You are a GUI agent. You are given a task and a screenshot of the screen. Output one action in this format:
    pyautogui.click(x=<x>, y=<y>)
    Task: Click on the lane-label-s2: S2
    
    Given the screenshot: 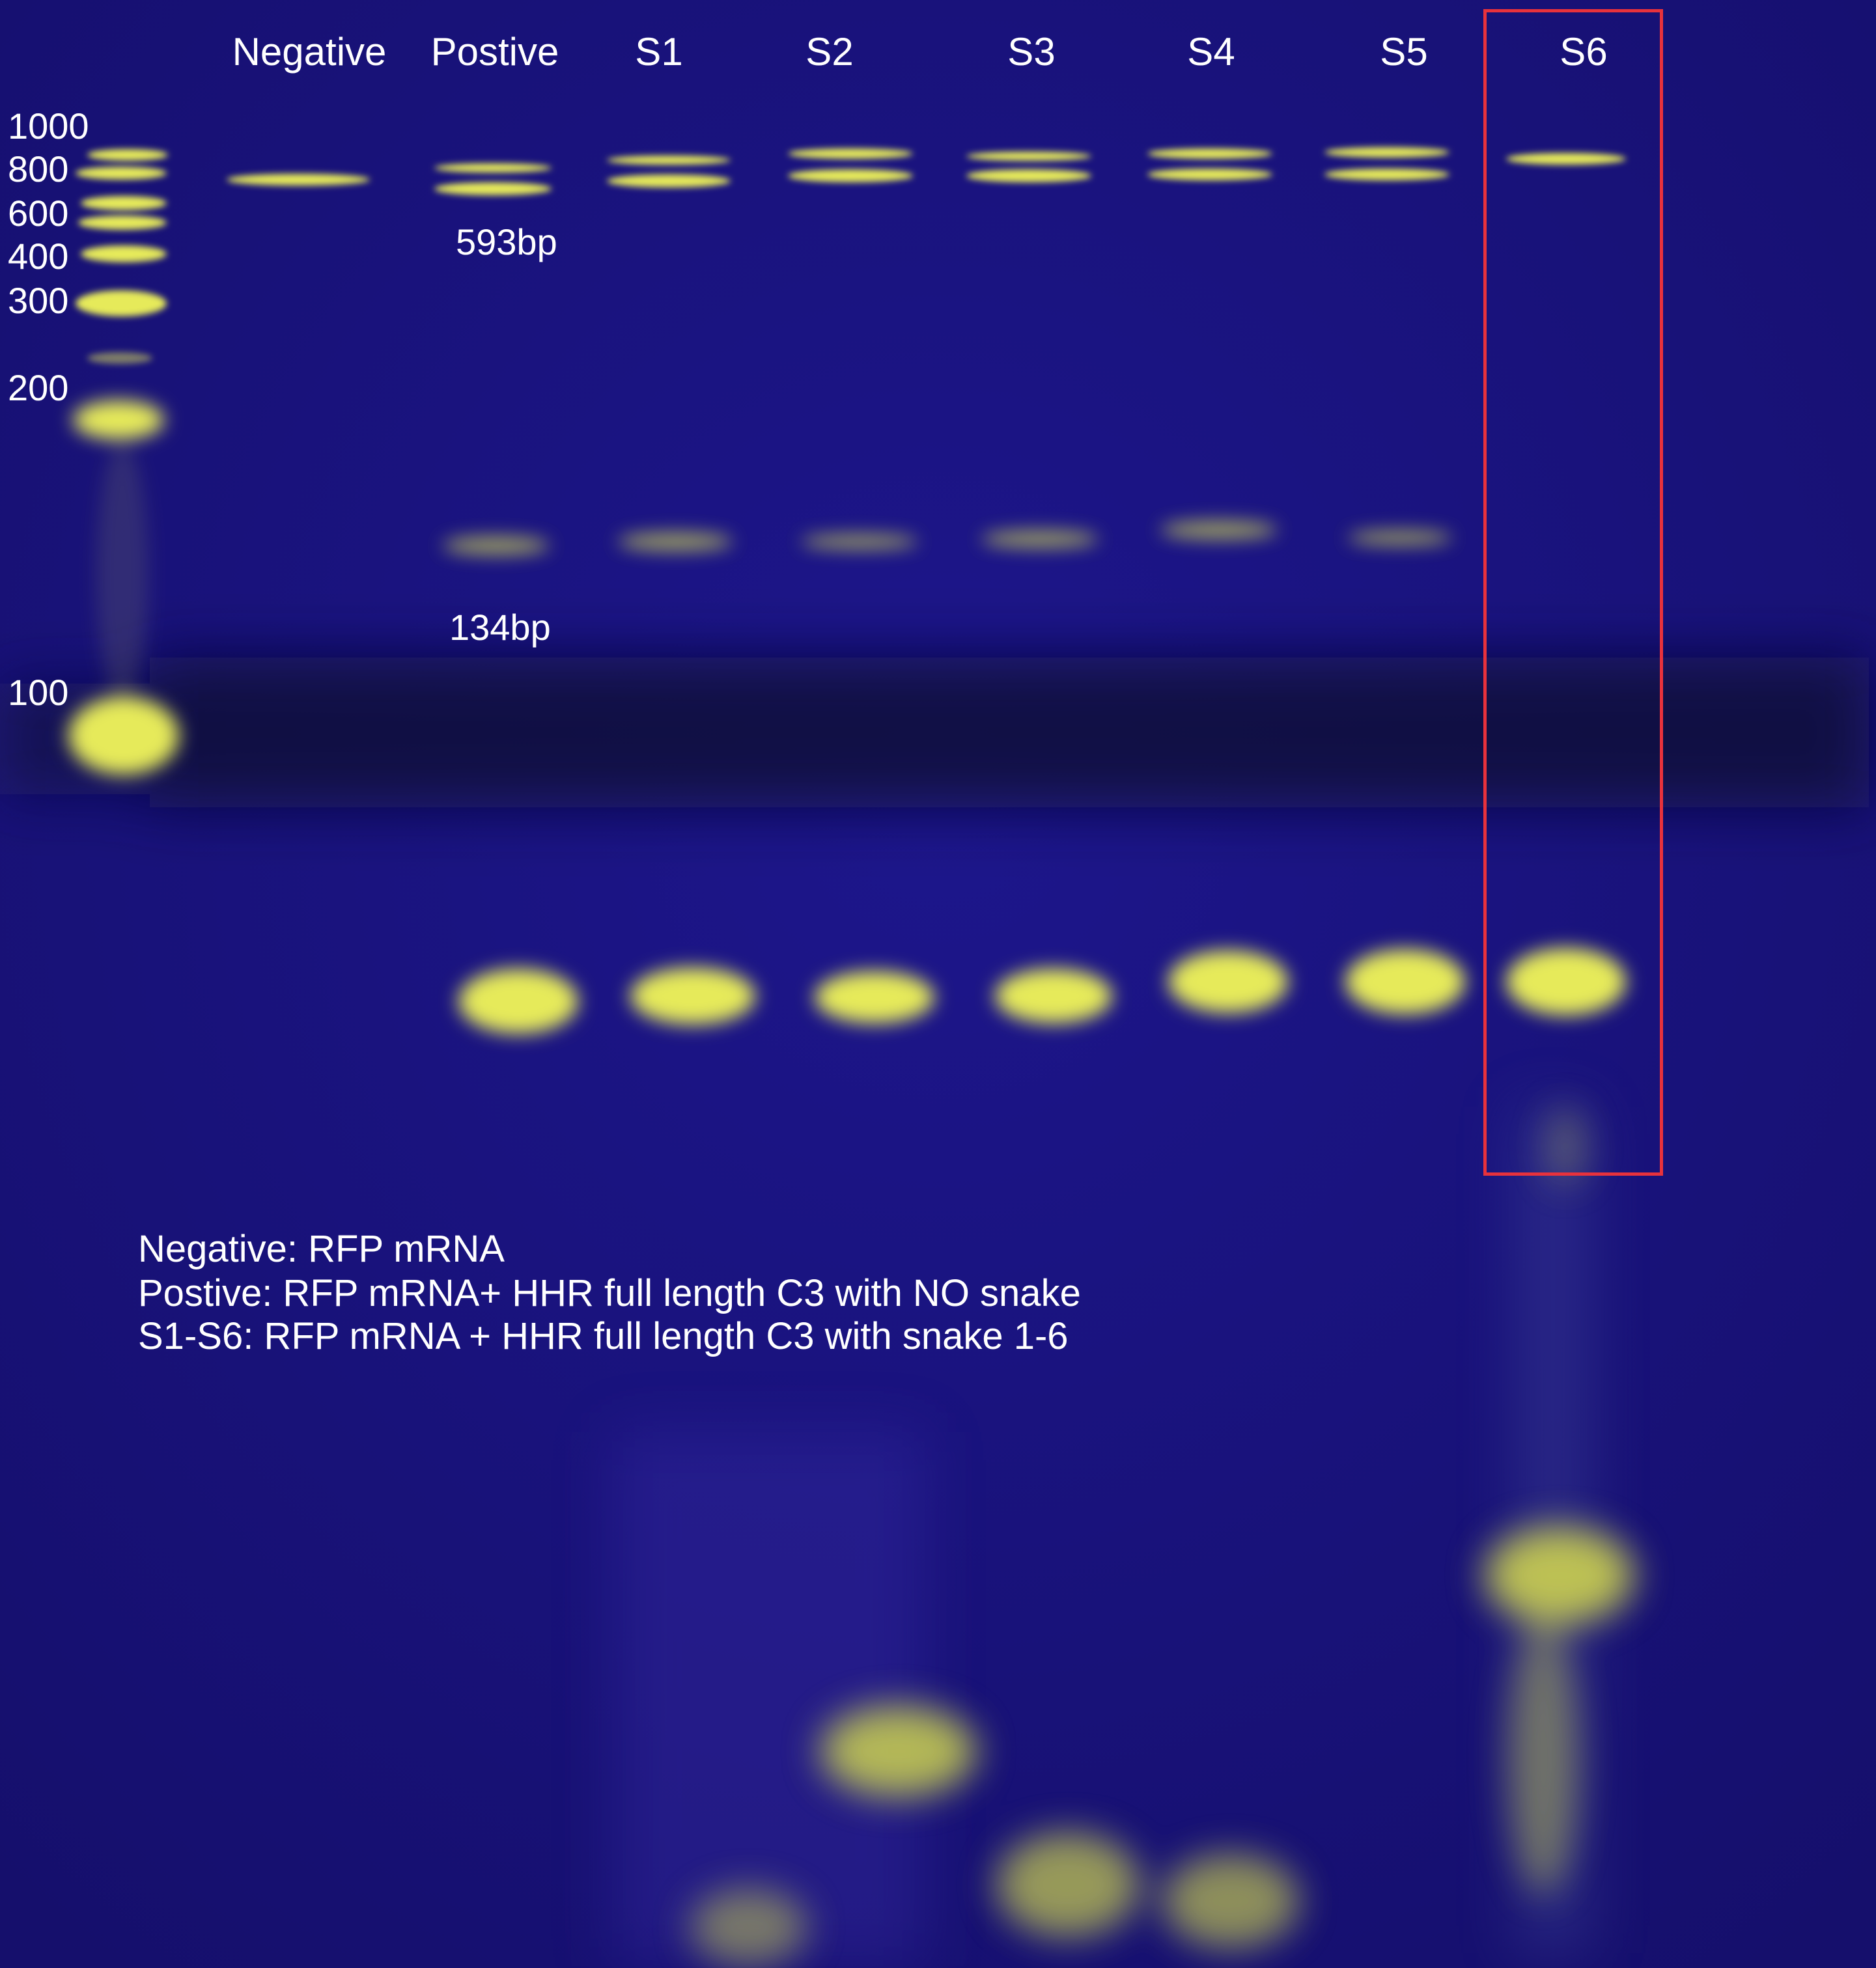 What is the action you would take?
    pyautogui.click(x=830, y=52)
    